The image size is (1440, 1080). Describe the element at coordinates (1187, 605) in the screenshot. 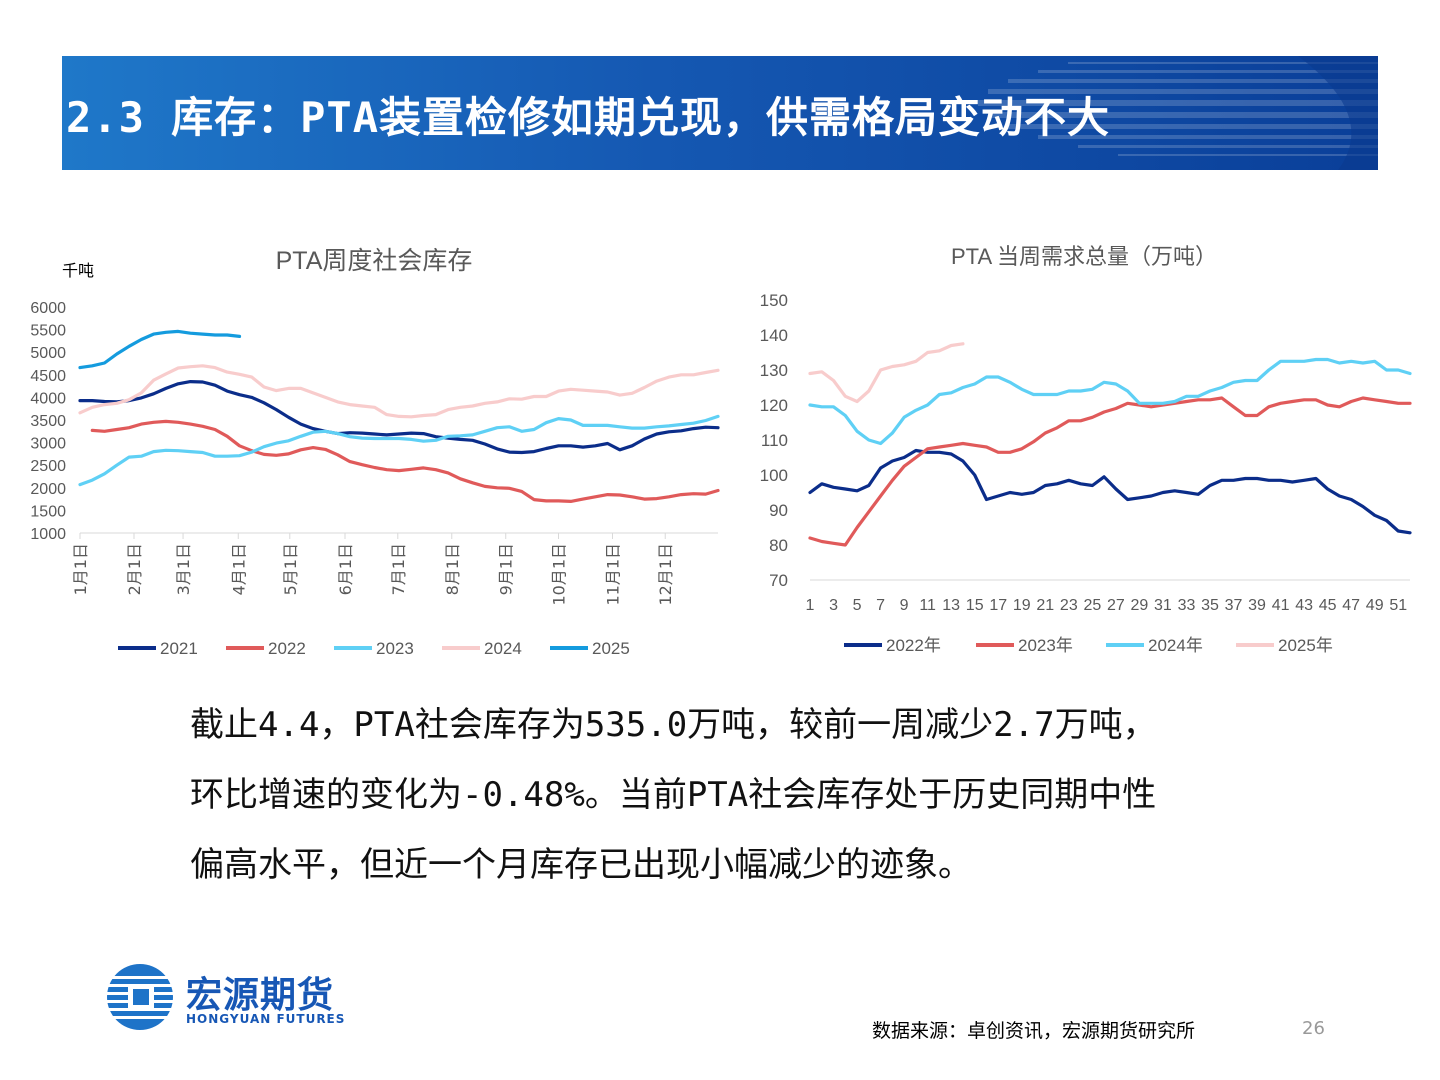

I see `x-tick-label: 33` at that location.